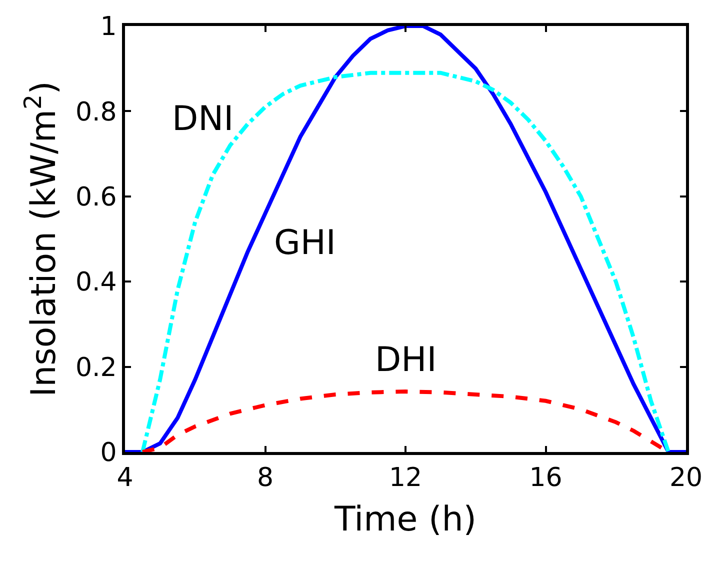 Image resolution: width=715 pixels, height=567 pixels. I want to click on x-tick-label: 20, so click(686, 478).